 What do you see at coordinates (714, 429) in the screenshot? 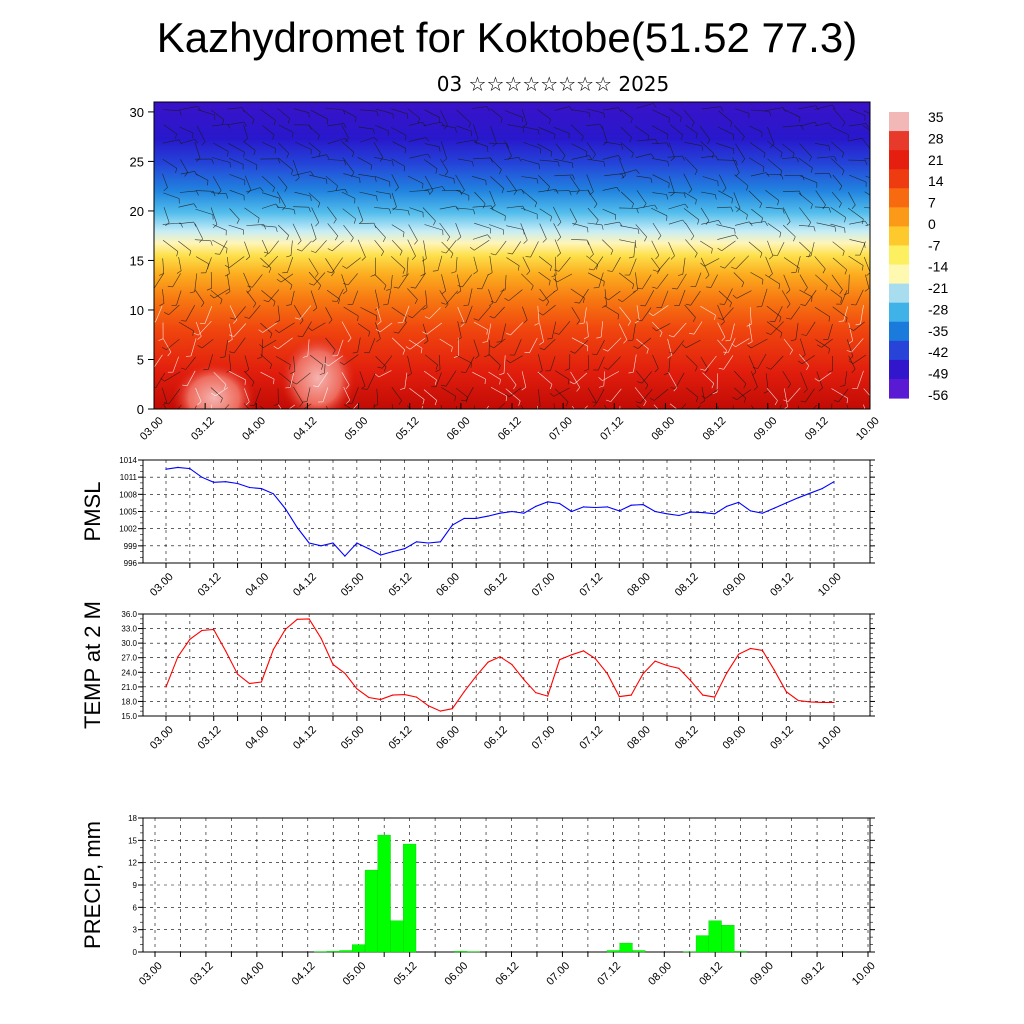
I see `x-tick-label: 08.12` at bounding box center [714, 429].